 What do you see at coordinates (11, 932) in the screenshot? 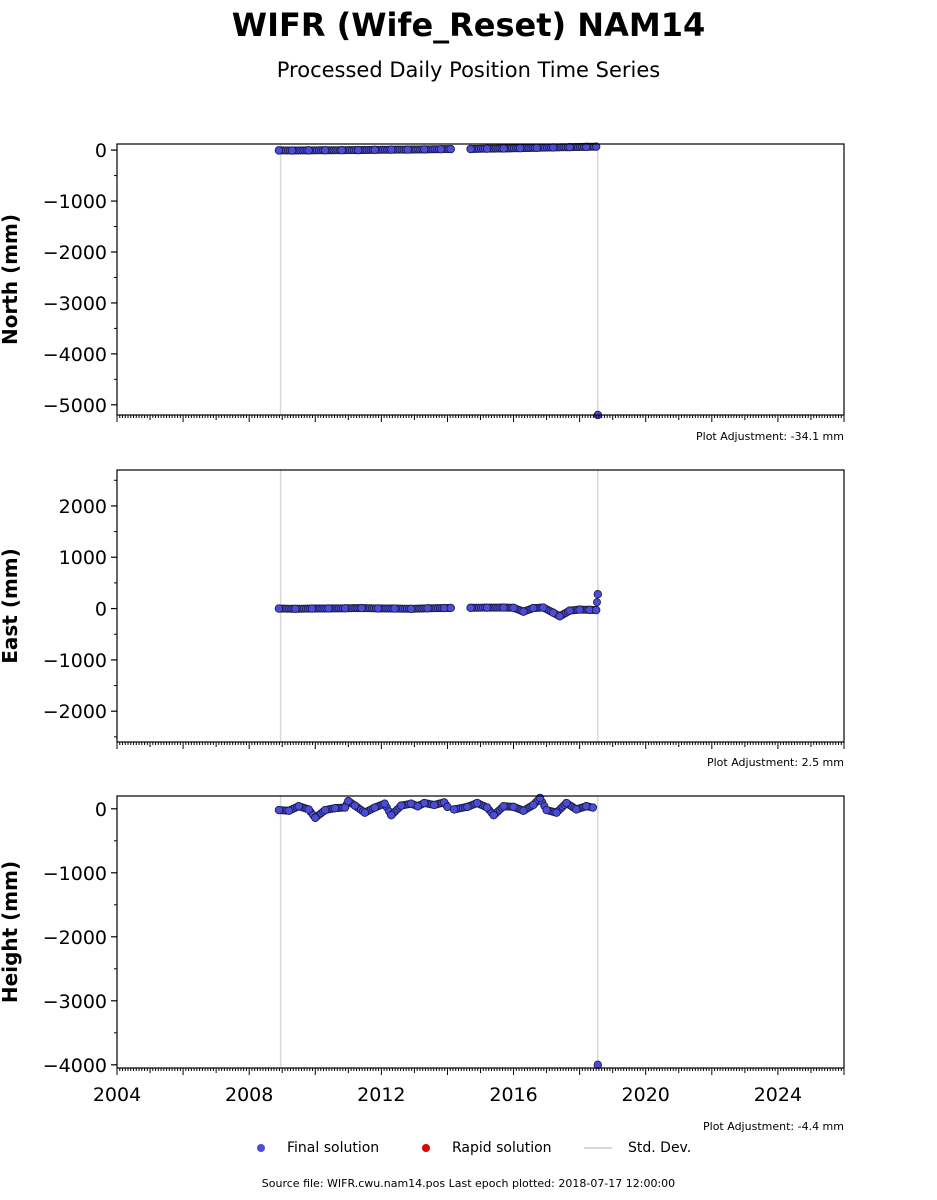
I see `height-ylabel: Height (mm)` at bounding box center [11, 932].